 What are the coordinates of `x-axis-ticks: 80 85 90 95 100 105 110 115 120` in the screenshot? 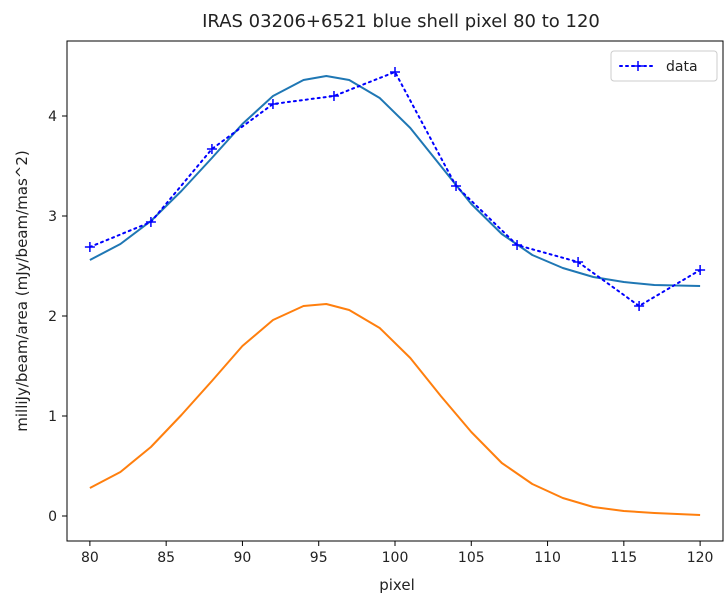 It's located at (397, 553).